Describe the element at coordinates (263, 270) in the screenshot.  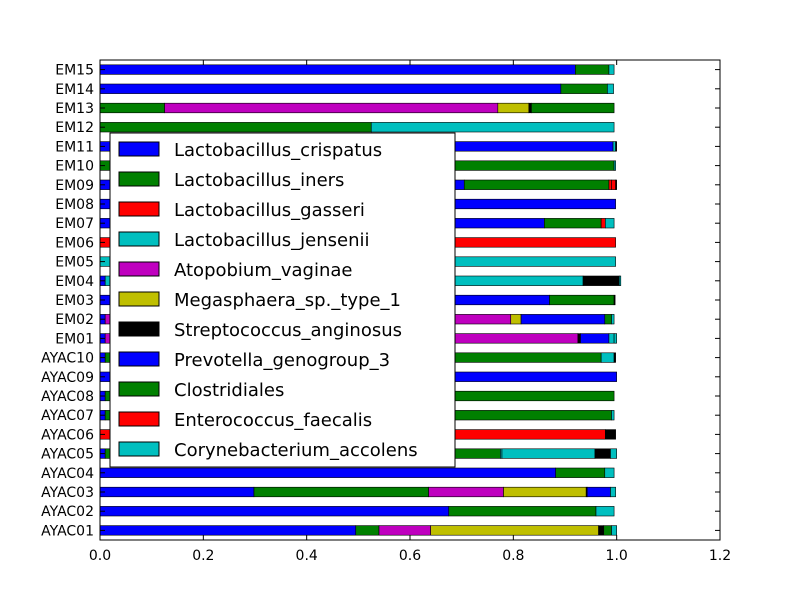
I see `legend-label: Atopobium_vaginae` at that location.